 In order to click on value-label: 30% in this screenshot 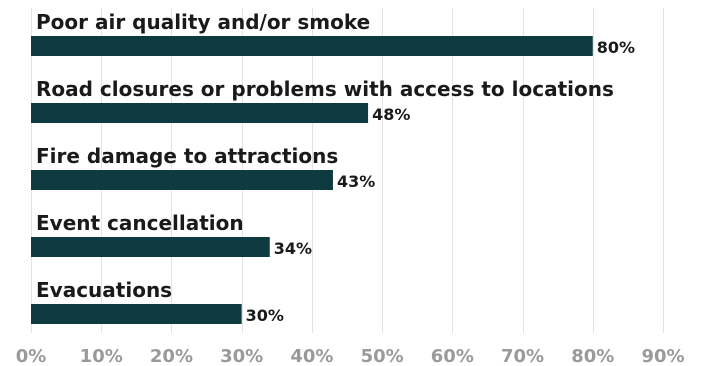, I will do `click(265, 315)`.